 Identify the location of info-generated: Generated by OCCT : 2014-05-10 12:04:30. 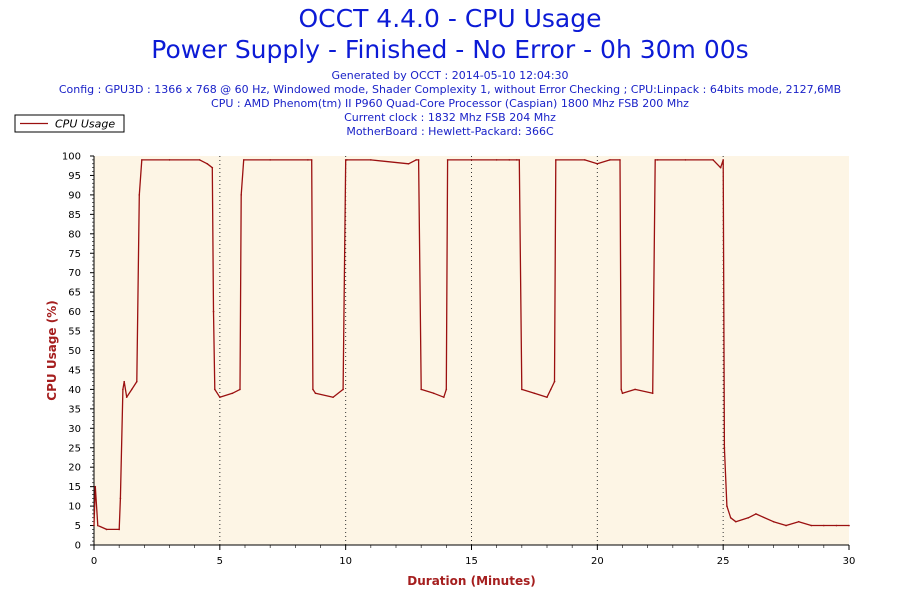
(450, 75).